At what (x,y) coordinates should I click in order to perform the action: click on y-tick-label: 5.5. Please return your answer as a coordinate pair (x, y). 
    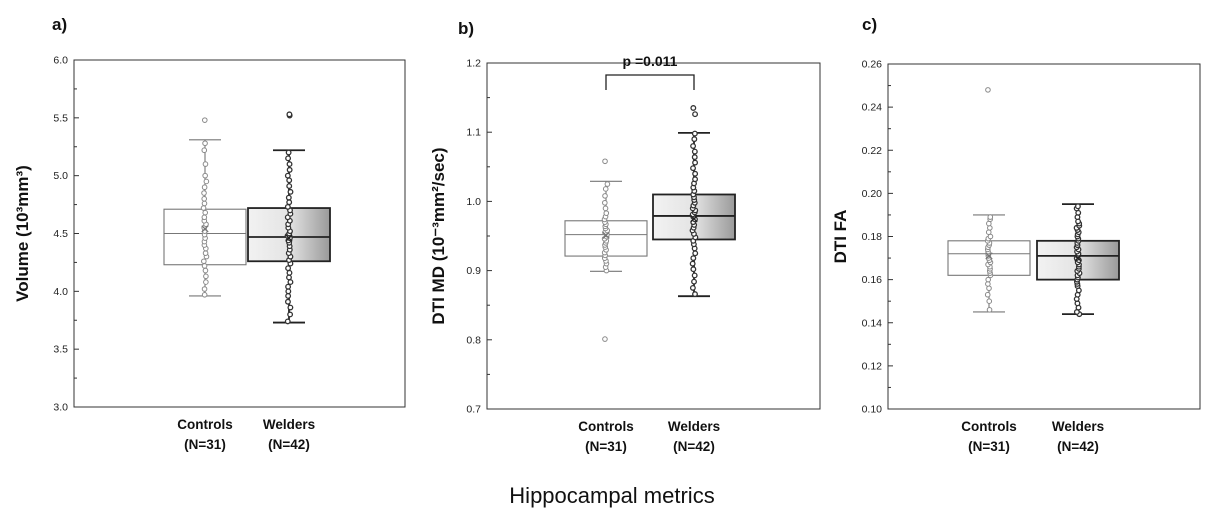
    Looking at the image, I should click on (60, 118).